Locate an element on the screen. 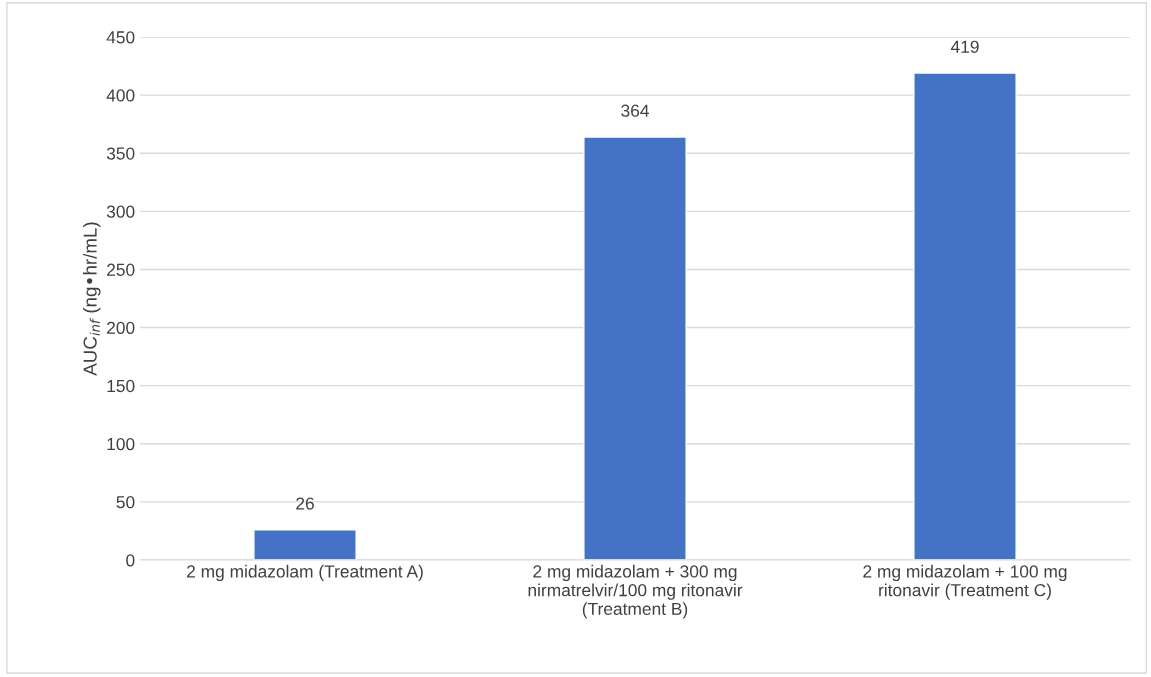  x-tick-label: 2 mg midazolam (Treatment A) is located at coordinates (305, 573).